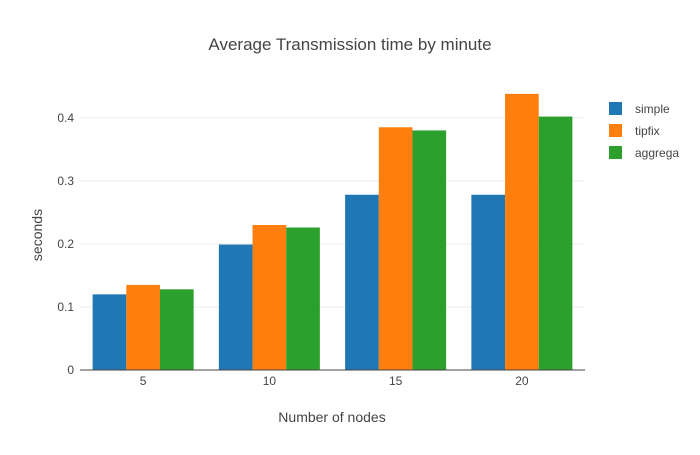 The height and width of the screenshot is (455, 700). Describe the element at coordinates (37, 235) in the screenshot. I see `y-axis-label: seconds` at that location.